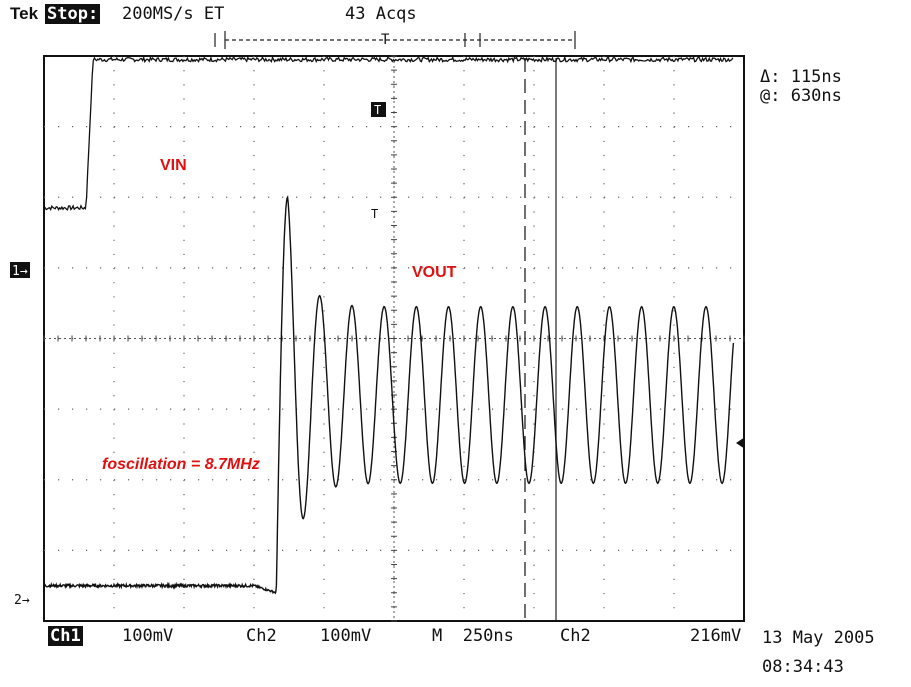  Describe the element at coordinates (434, 272) in the screenshot. I see `vout-series-label: VOUT` at that location.